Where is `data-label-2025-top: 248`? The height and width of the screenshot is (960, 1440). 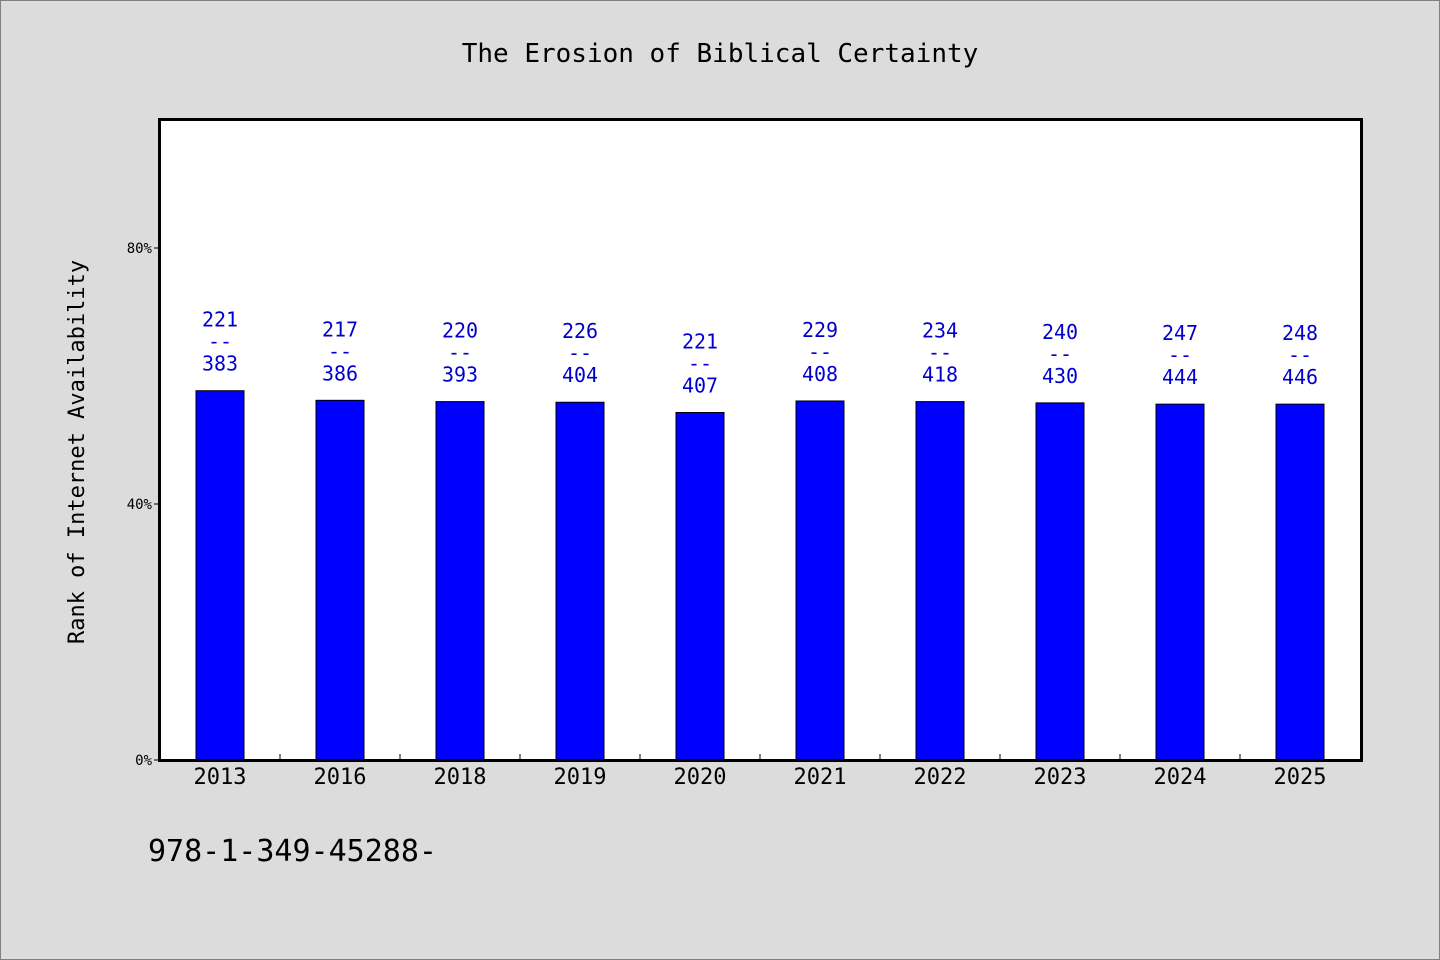
data-label-2025-top: 248 is located at coordinates (1300, 333).